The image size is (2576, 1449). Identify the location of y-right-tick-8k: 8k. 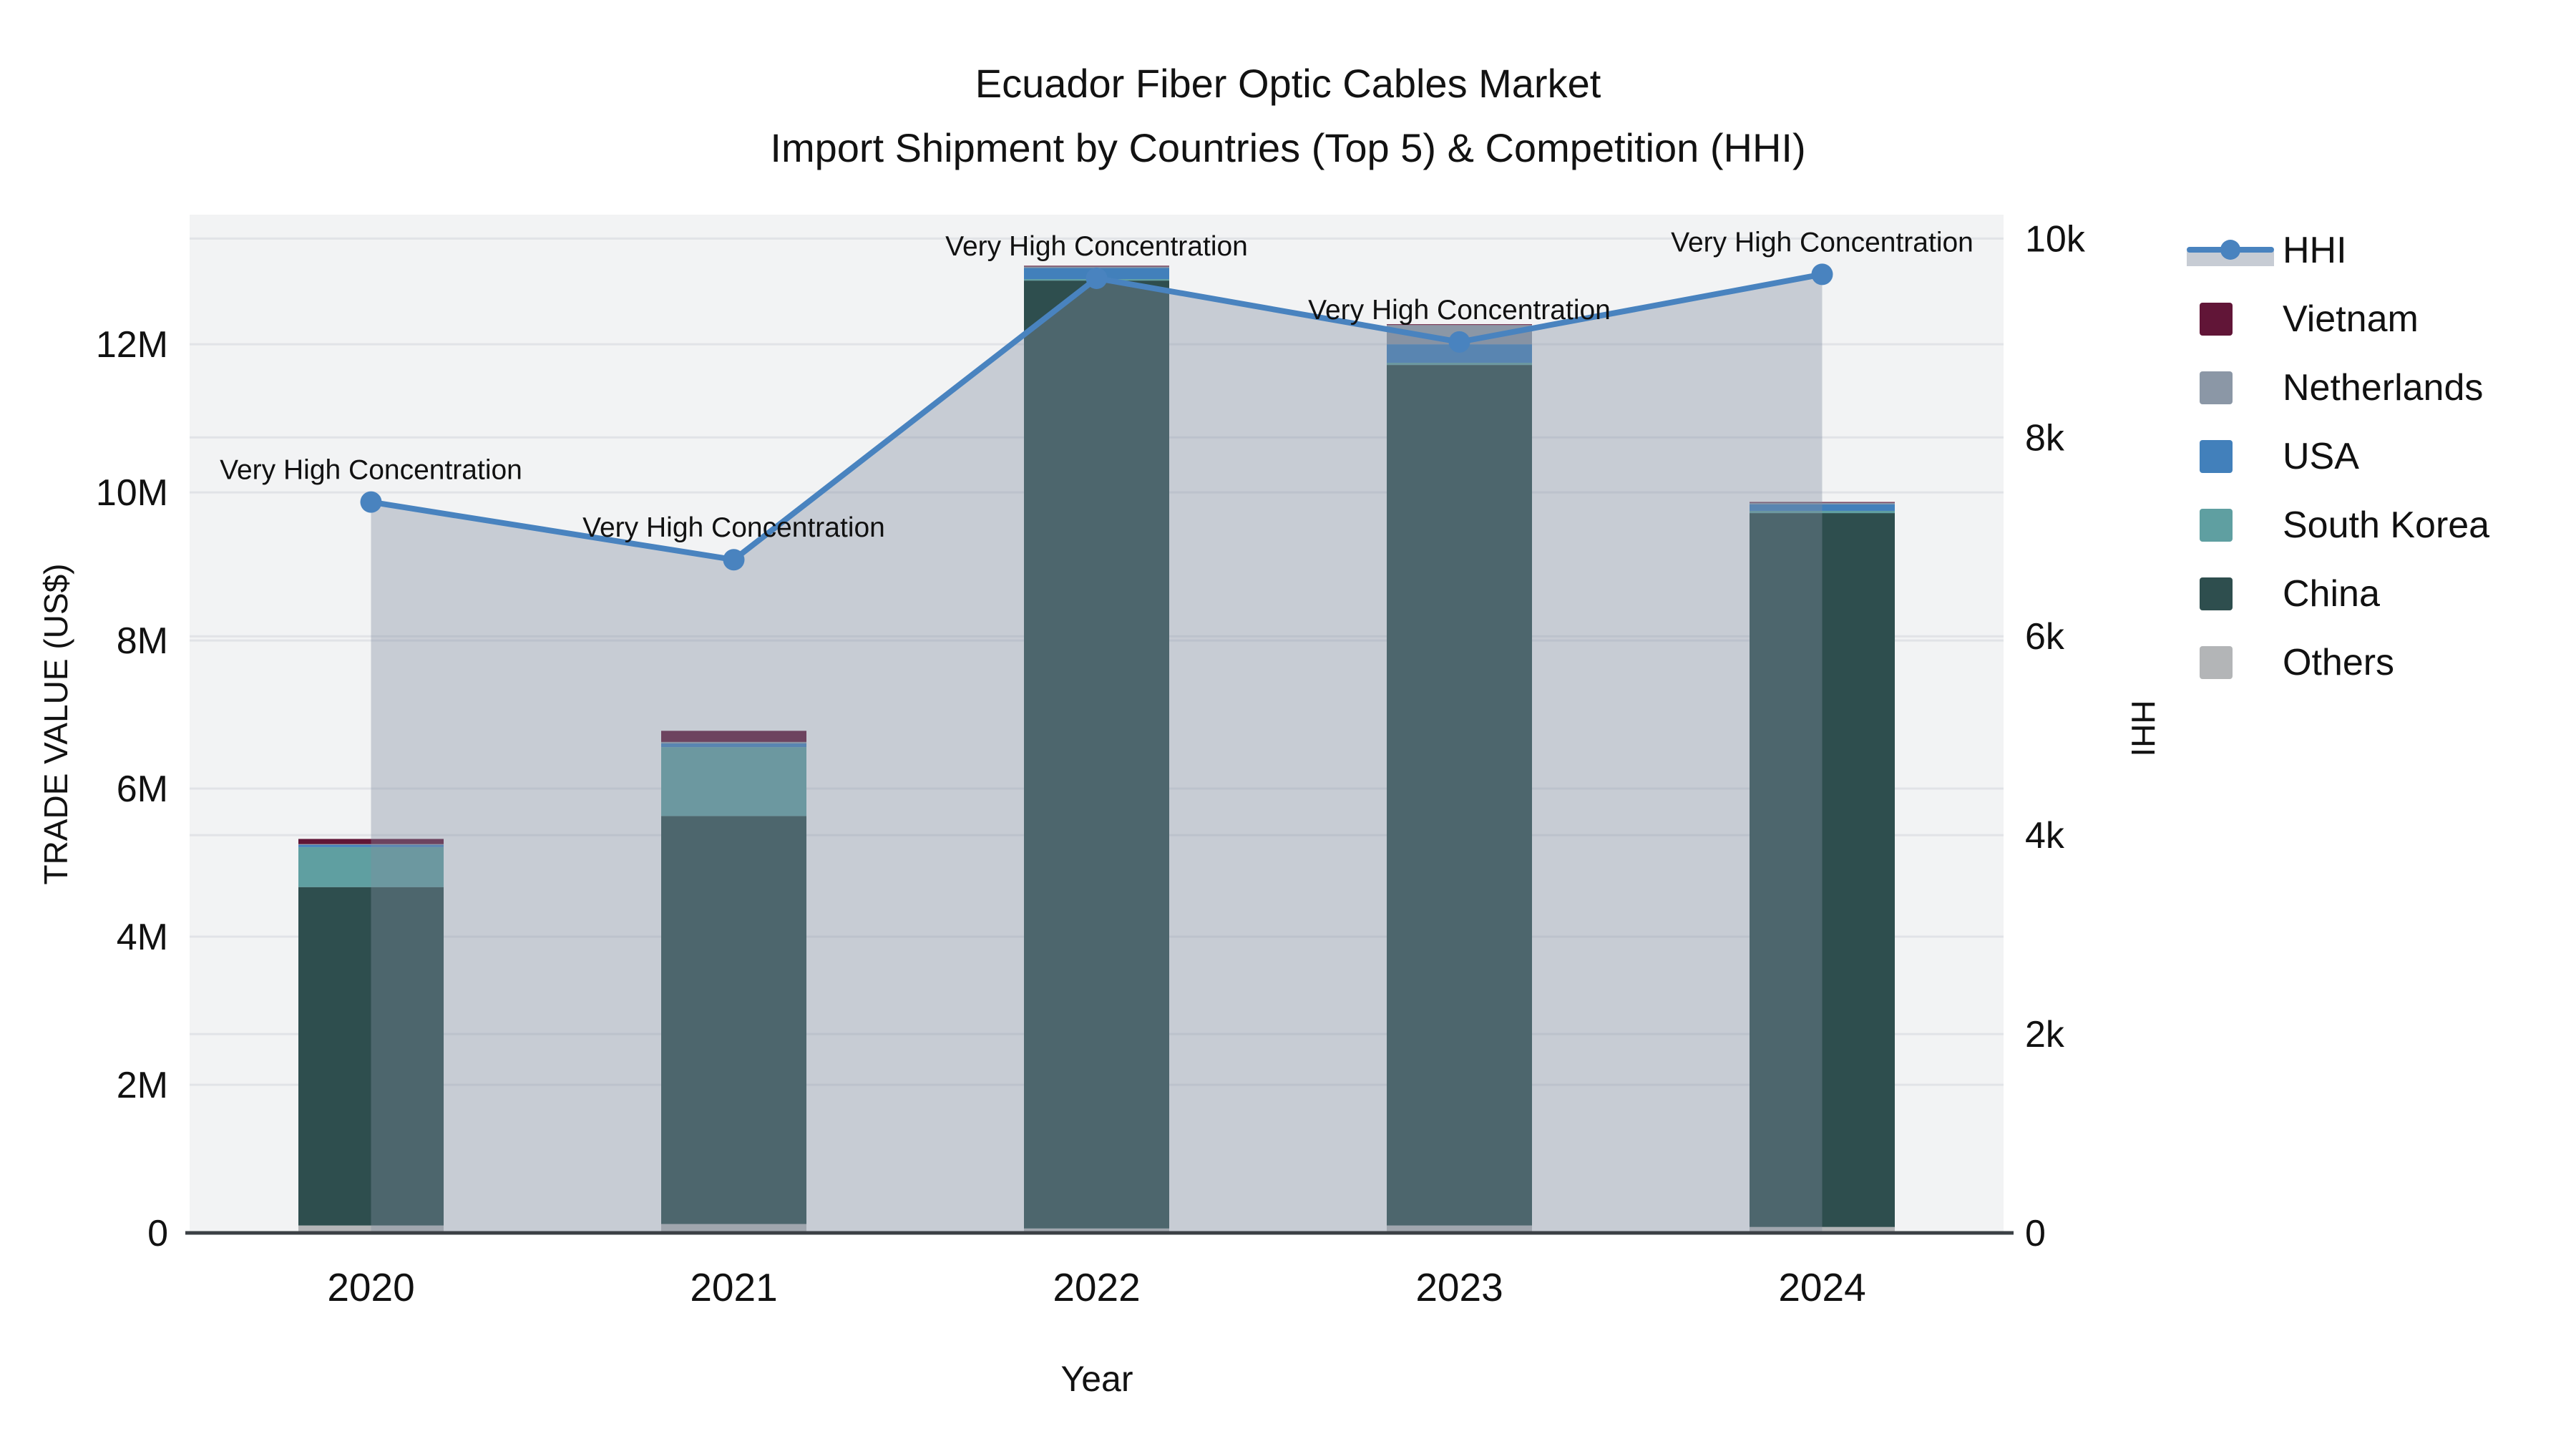
(2045, 438).